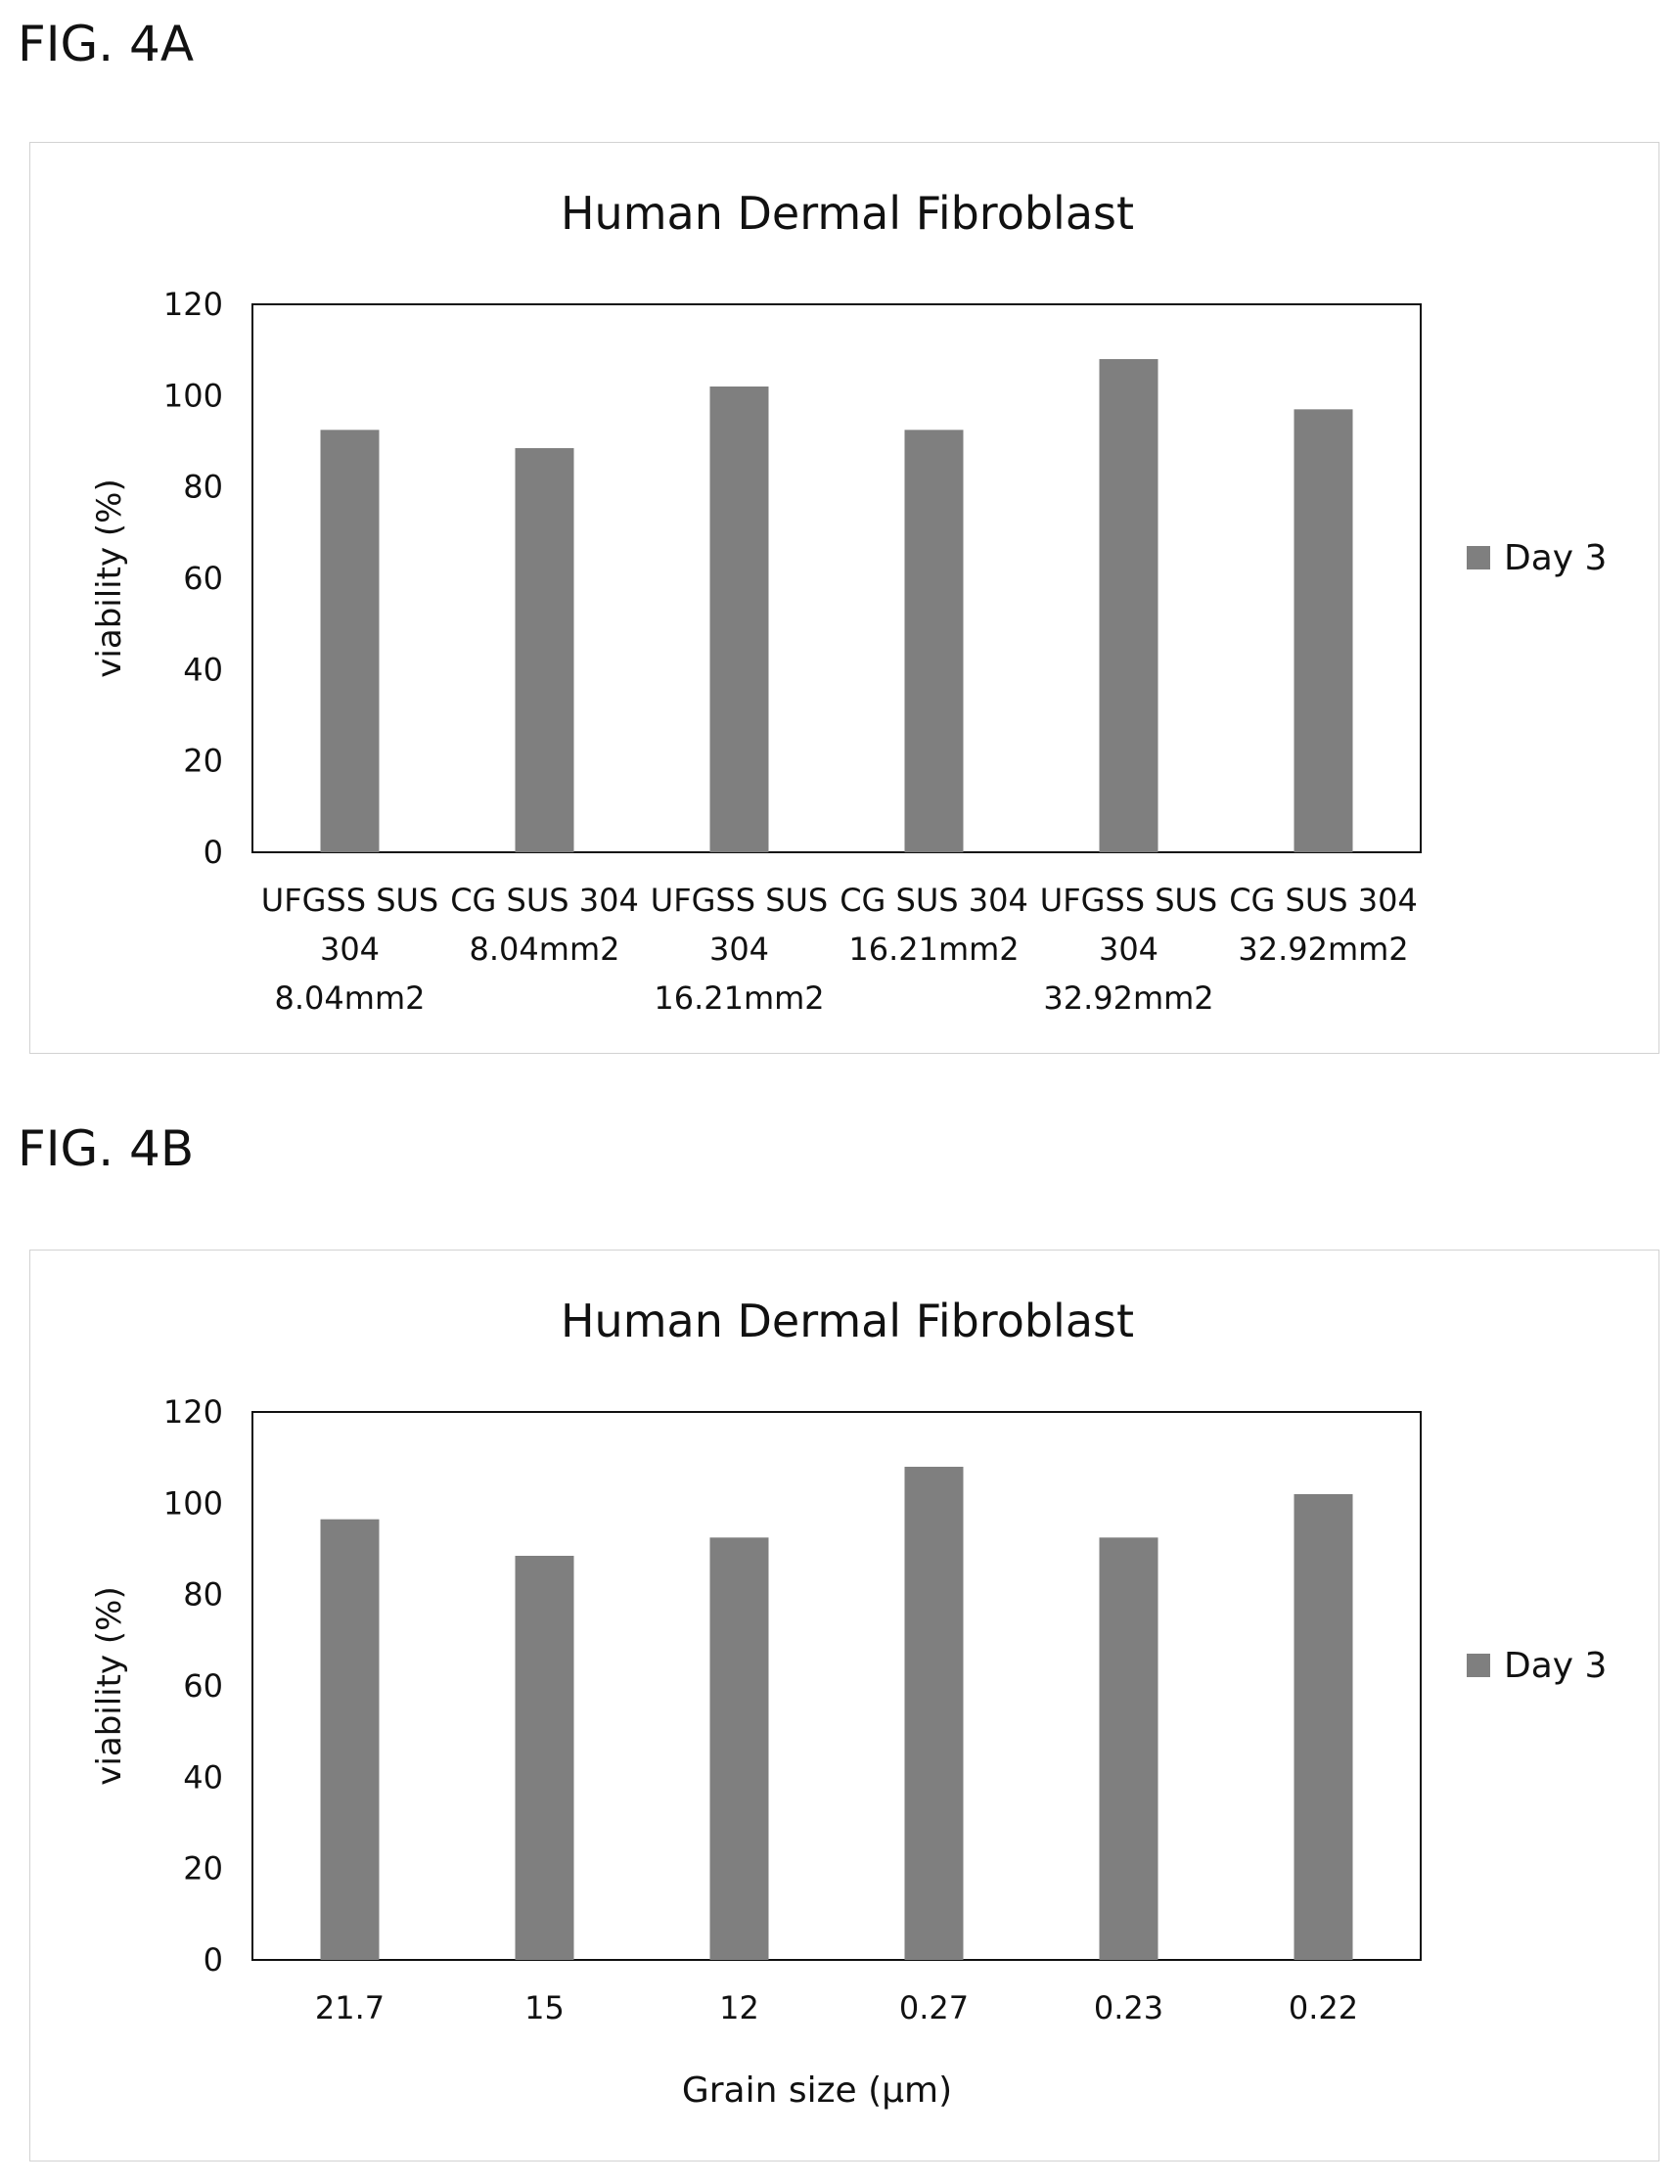  Describe the element at coordinates (203, 487) in the screenshot. I see `chart-4a-ytick-label: 80` at that location.